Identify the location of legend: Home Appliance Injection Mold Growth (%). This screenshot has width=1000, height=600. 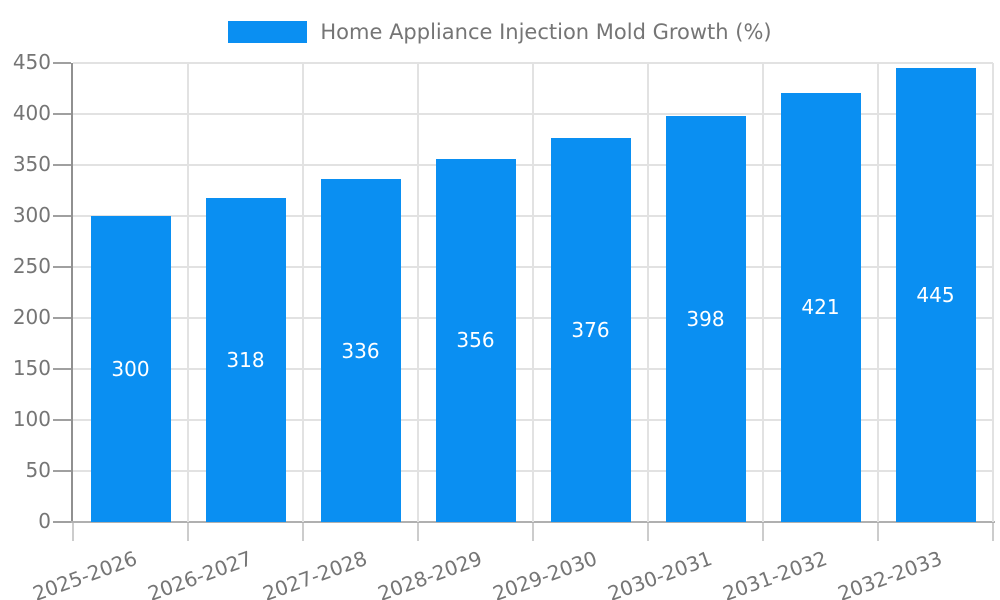
(500, 32).